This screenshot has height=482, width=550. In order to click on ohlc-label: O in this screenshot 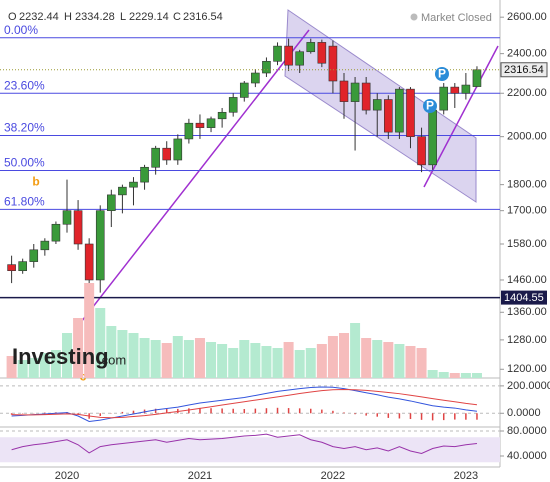, I will do `click(12, 17)`.